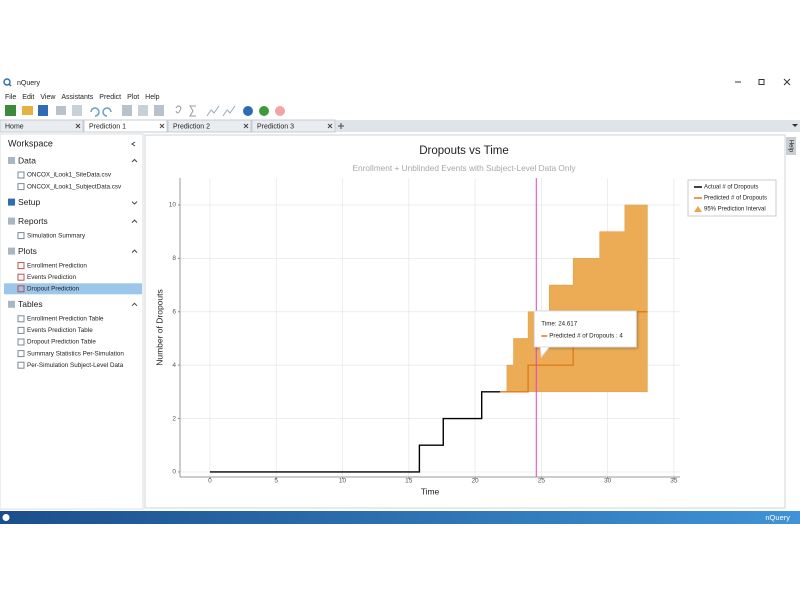  Describe the element at coordinates (674, 481) in the screenshot. I see `x-tick-label: 35` at that location.